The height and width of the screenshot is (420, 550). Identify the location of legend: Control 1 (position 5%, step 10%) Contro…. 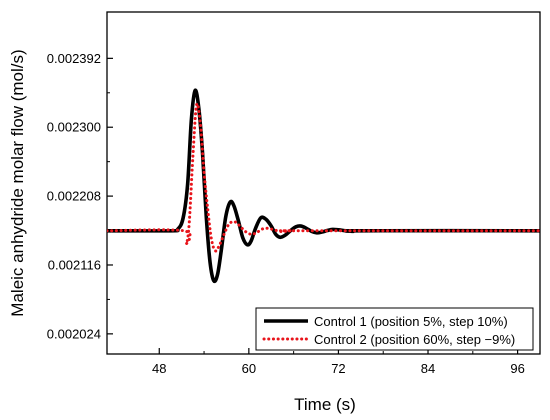
(394, 329).